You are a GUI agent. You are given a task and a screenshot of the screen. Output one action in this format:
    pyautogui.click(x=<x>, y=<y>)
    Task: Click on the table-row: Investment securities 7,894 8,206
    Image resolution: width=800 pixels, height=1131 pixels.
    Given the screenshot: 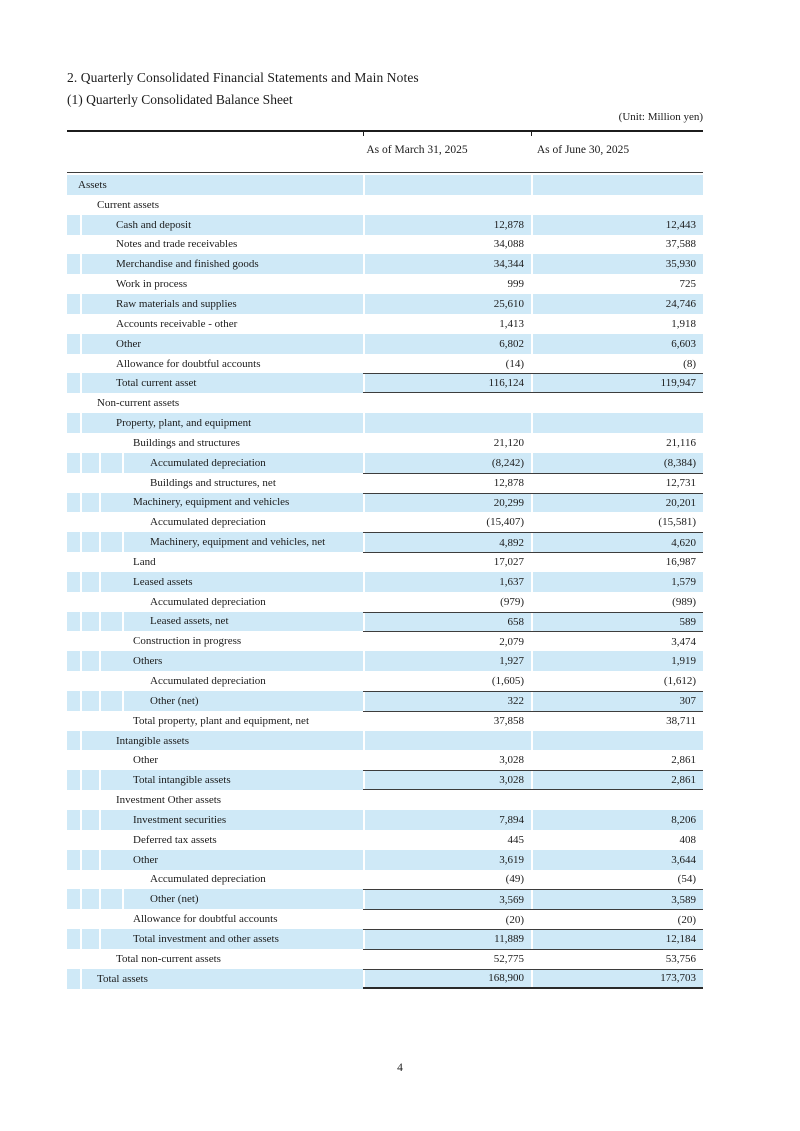 What is the action you would take?
    pyautogui.click(x=385, y=820)
    